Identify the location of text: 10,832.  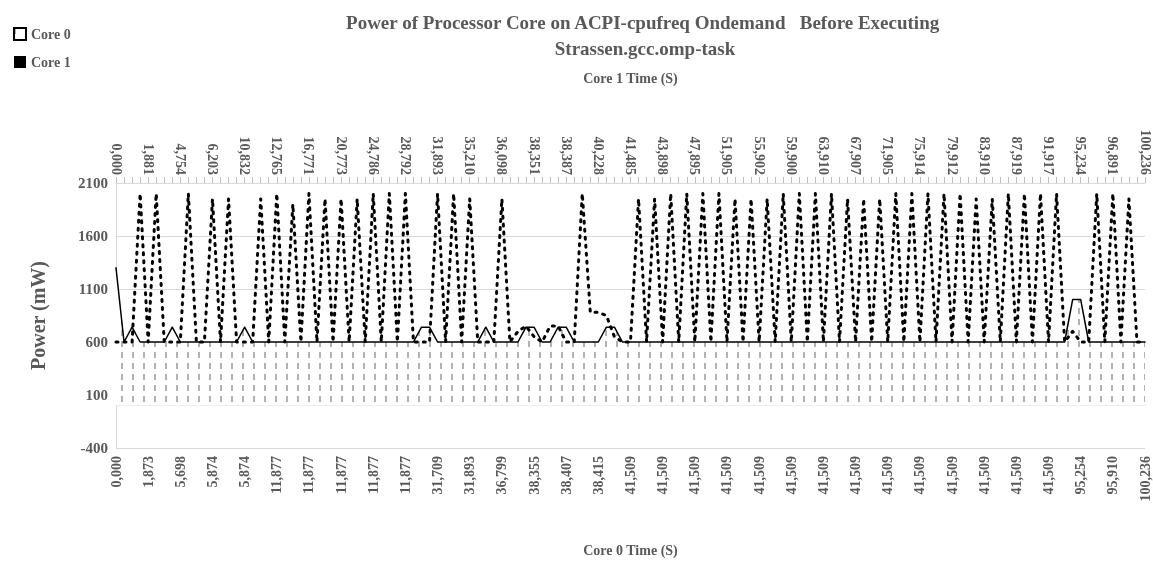
(245, 155).